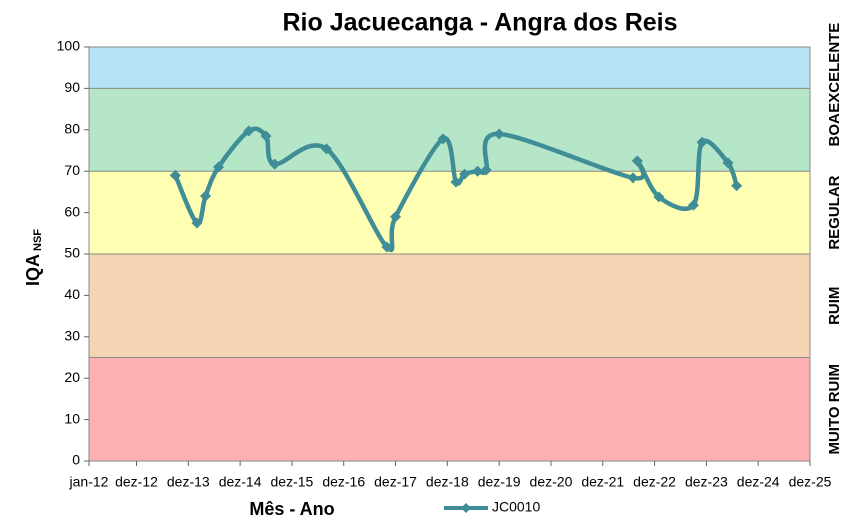  Describe the element at coordinates (33, 270) in the screenshot. I see `y-axis-label: IQA` at that location.